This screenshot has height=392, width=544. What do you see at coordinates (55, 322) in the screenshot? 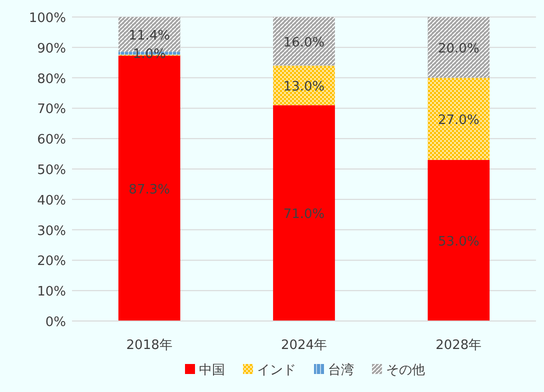
I see `y-tick-label: 0%` at bounding box center [55, 322].